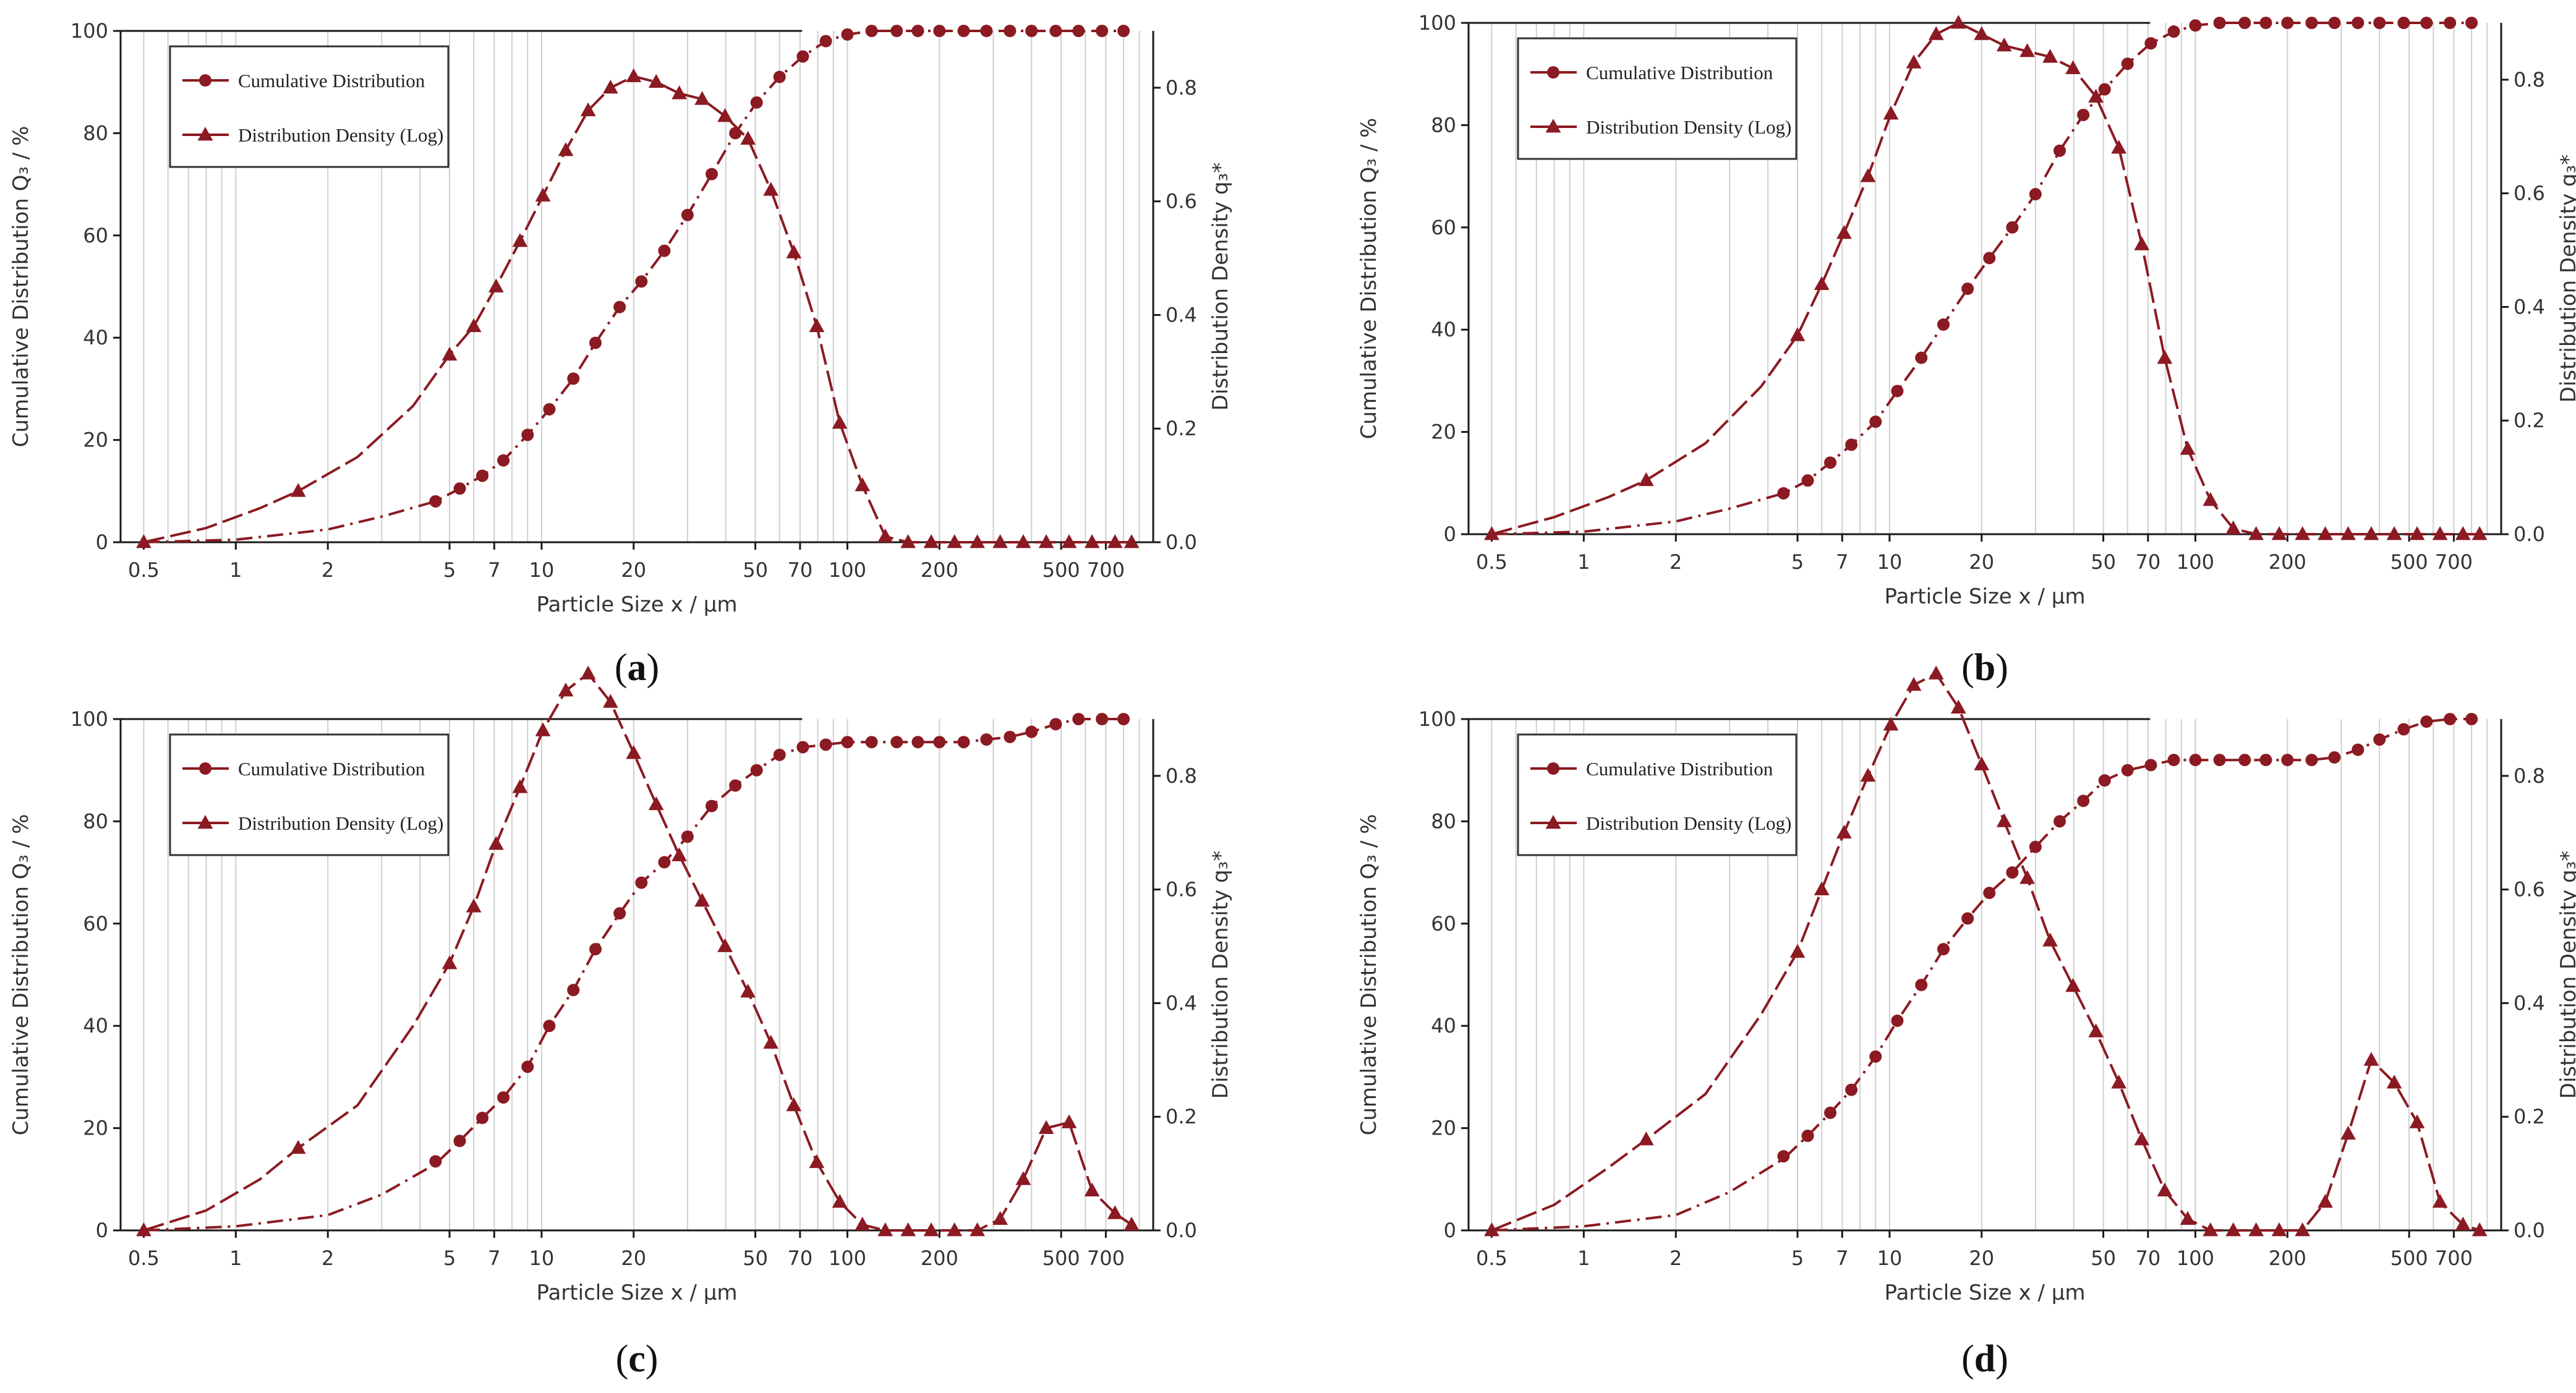 The image size is (2576, 1393). What do you see at coordinates (309, 794) in the screenshot?
I see `legend-box` at bounding box center [309, 794].